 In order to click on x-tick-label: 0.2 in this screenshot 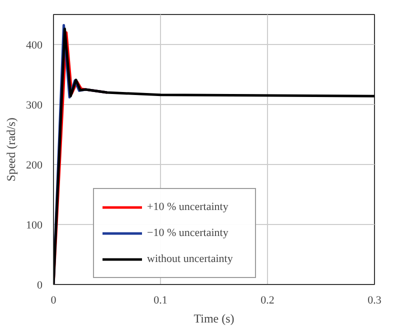, I will do `click(267, 300)`.